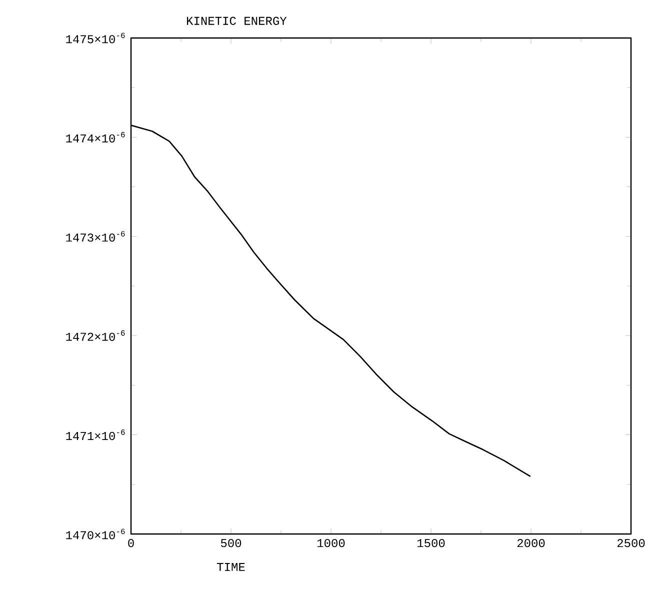 The width and height of the screenshot is (664, 595). Describe the element at coordinates (236, 20) in the screenshot. I see `chart-title: KINETIC ENERGY` at that location.